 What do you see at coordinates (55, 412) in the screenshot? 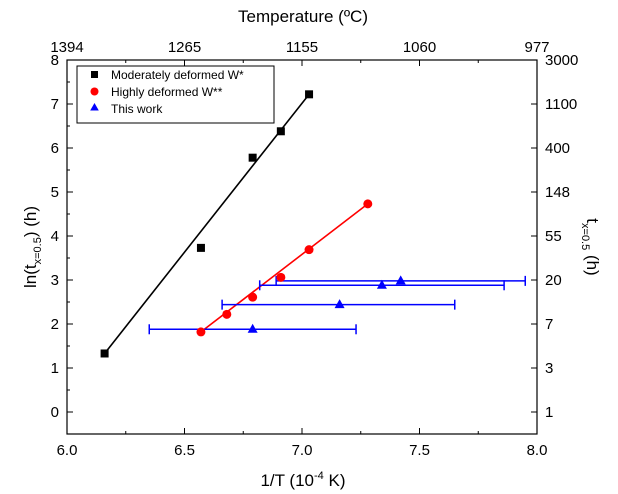
I see `y-tick-label: 0` at bounding box center [55, 412].